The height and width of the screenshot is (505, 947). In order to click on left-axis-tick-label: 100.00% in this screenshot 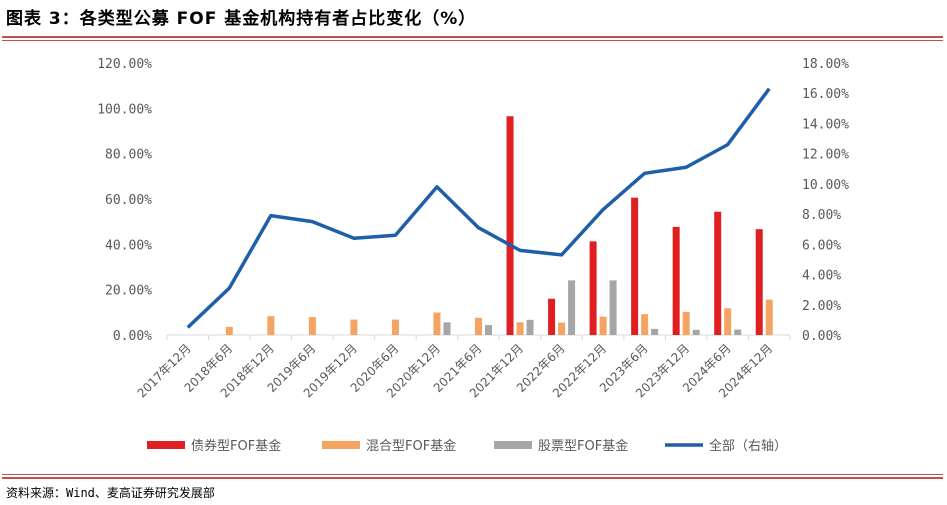, I will do `click(124, 109)`.